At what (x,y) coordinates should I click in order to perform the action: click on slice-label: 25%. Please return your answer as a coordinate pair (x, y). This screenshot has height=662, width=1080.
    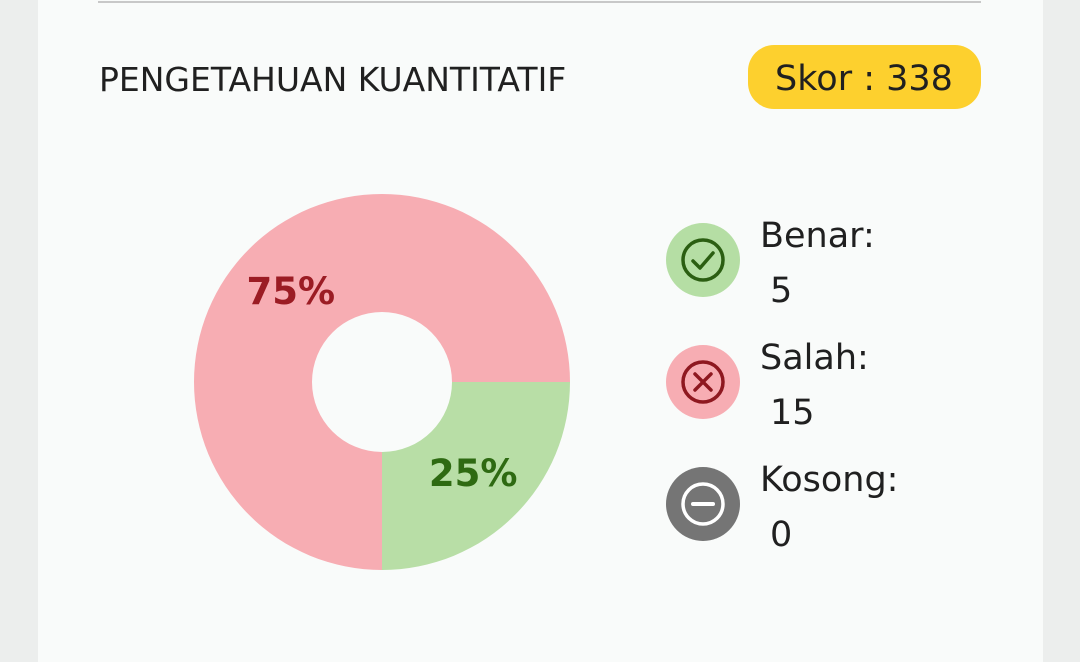
    Looking at the image, I should click on (473, 473).